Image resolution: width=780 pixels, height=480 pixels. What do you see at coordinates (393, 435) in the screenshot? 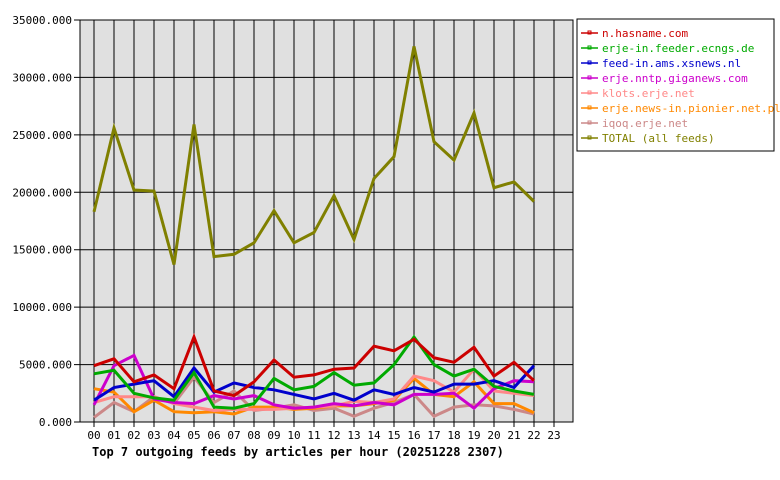
I see `x-tick-label: 15` at bounding box center [393, 435].